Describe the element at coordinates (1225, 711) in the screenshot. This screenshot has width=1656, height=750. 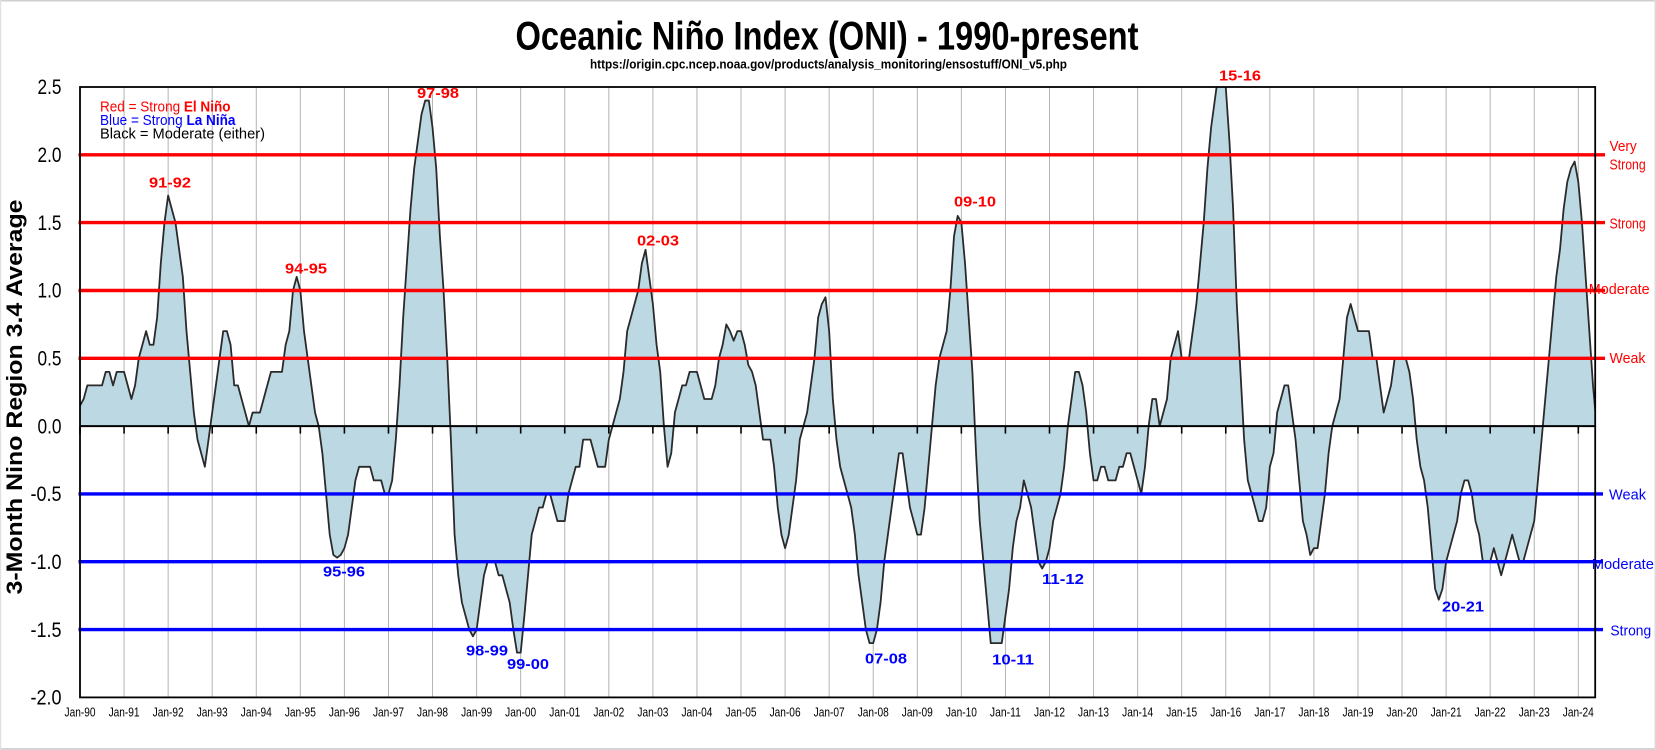
I see `svg-text: Jan-16` at that location.